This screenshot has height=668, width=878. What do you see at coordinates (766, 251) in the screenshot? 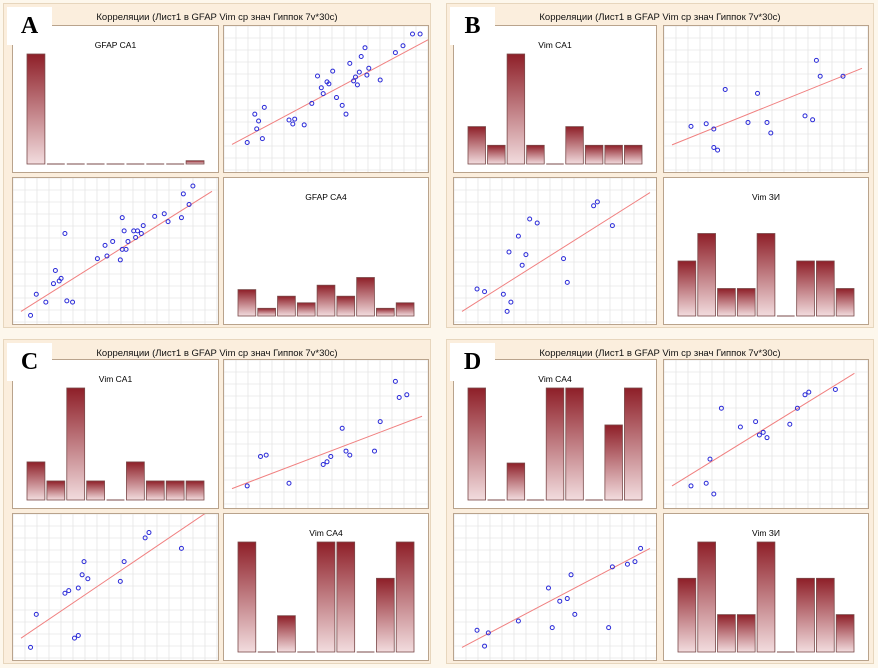
I see `hist-cell-2: Vim ЗИ` at bounding box center [766, 251].